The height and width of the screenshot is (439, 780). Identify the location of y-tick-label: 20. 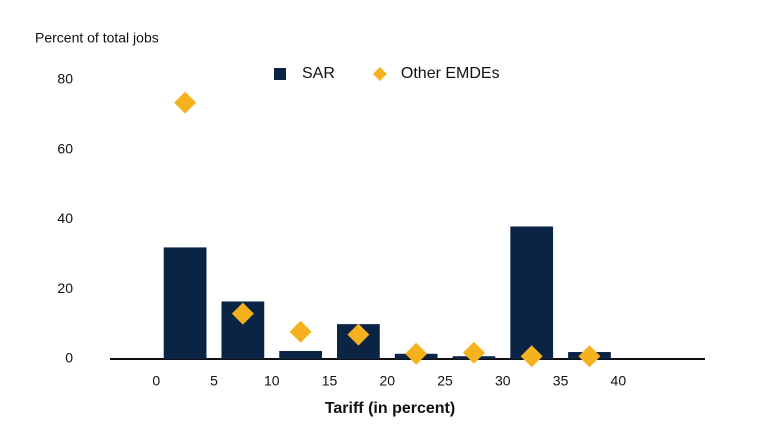
(65, 288).